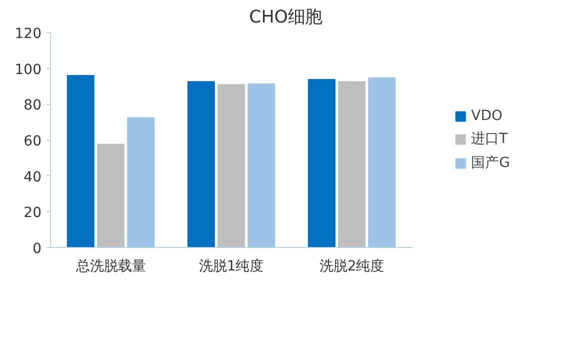 Image resolution: width=568 pixels, height=350 pixels. I want to click on x-tick-label: 总洗脱载量, so click(110, 266).